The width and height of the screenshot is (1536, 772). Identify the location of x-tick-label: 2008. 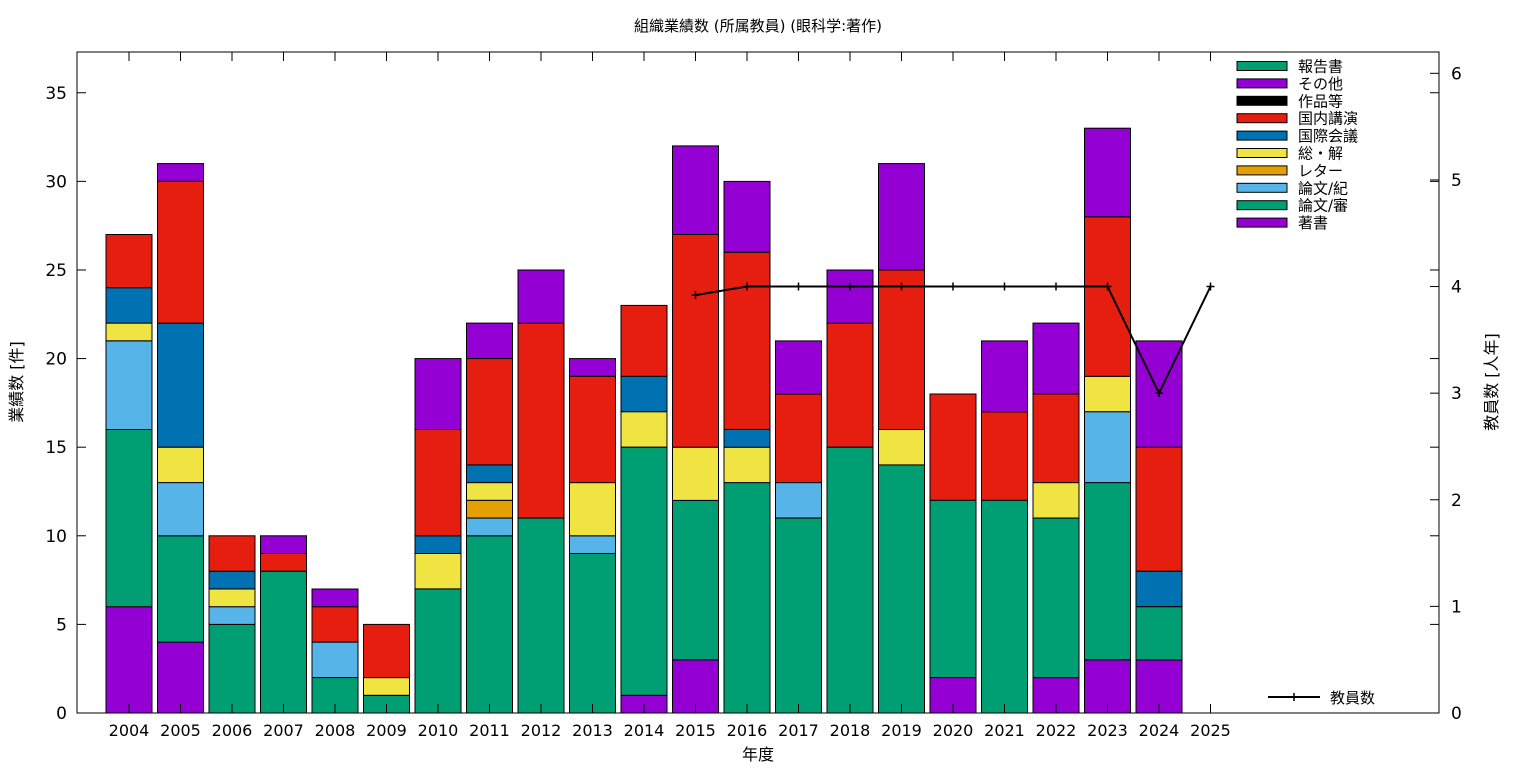
(335, 730).